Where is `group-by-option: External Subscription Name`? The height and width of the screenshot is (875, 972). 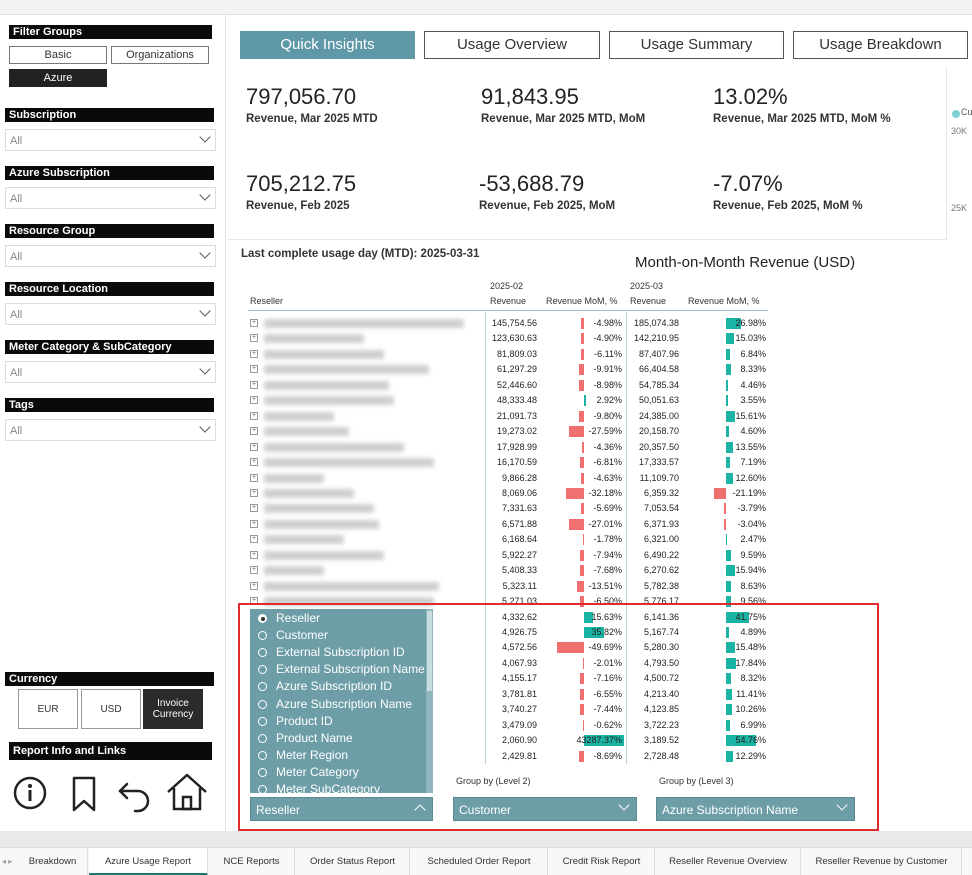 group-by-option: External Subscription Name is located at coordinates (341, 669).